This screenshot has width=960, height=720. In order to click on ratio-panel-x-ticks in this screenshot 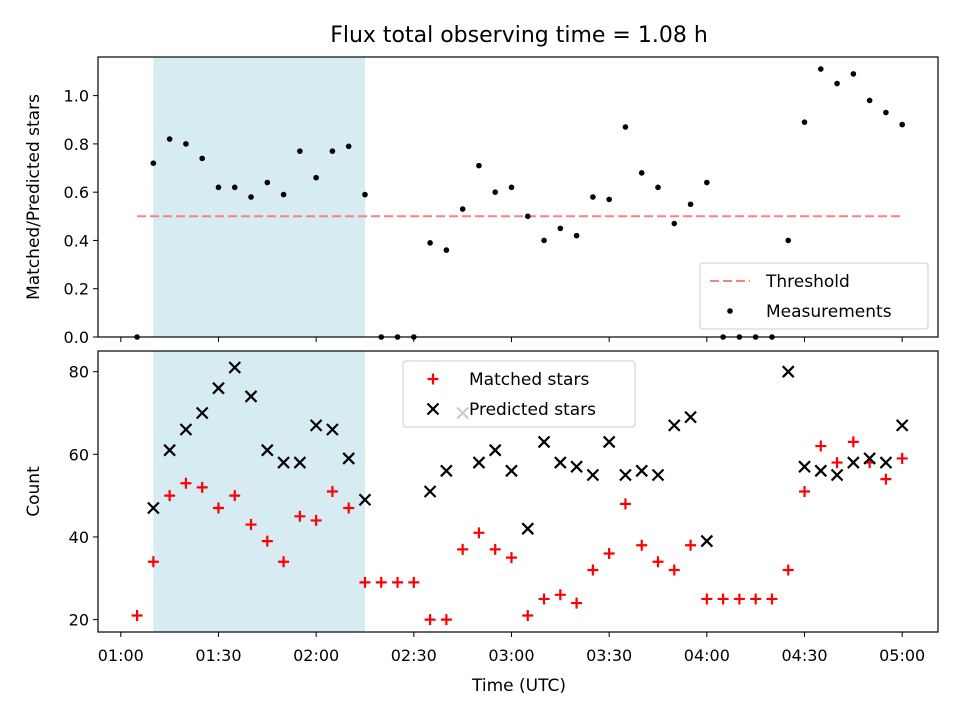, I will do `click(511, 339)`.